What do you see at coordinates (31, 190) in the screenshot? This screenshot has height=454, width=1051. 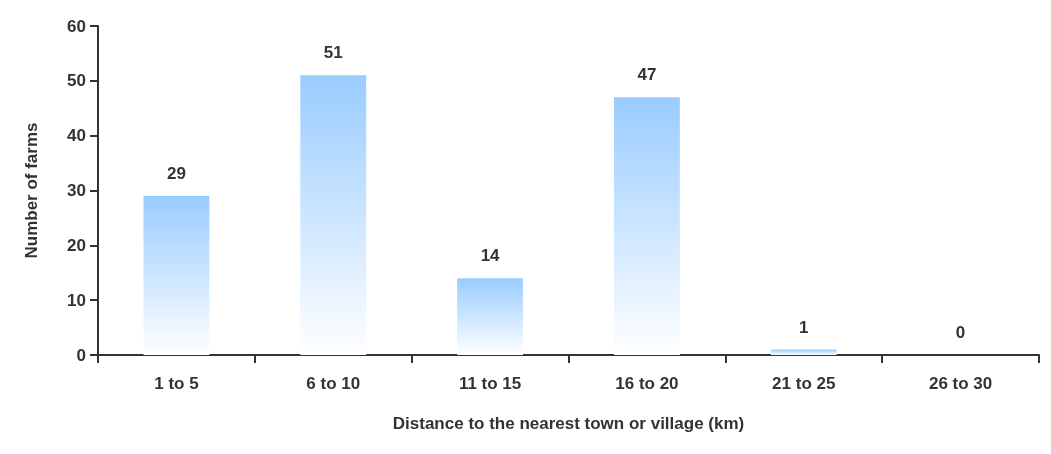 I see `y-axis-title: Number of farms` at bounding box center [31, 190].